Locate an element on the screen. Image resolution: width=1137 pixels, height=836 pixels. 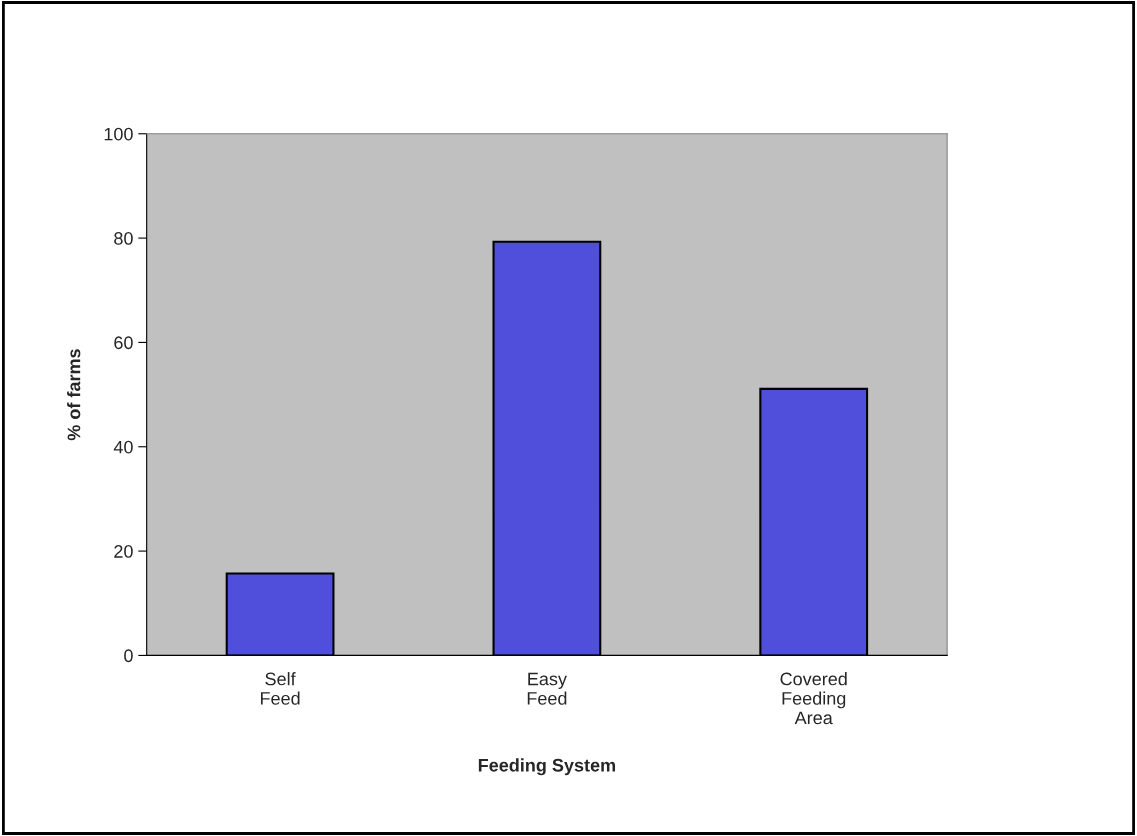
y-tick-label: 0 is located at coordinates (128, 656).